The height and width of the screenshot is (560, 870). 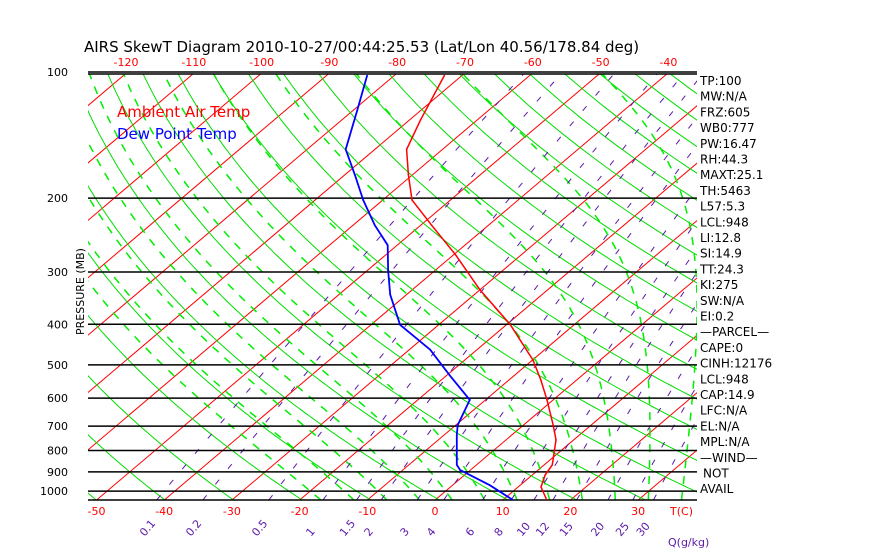 I want to click on index-label: SW:N/A, so click(x=722, y=301).